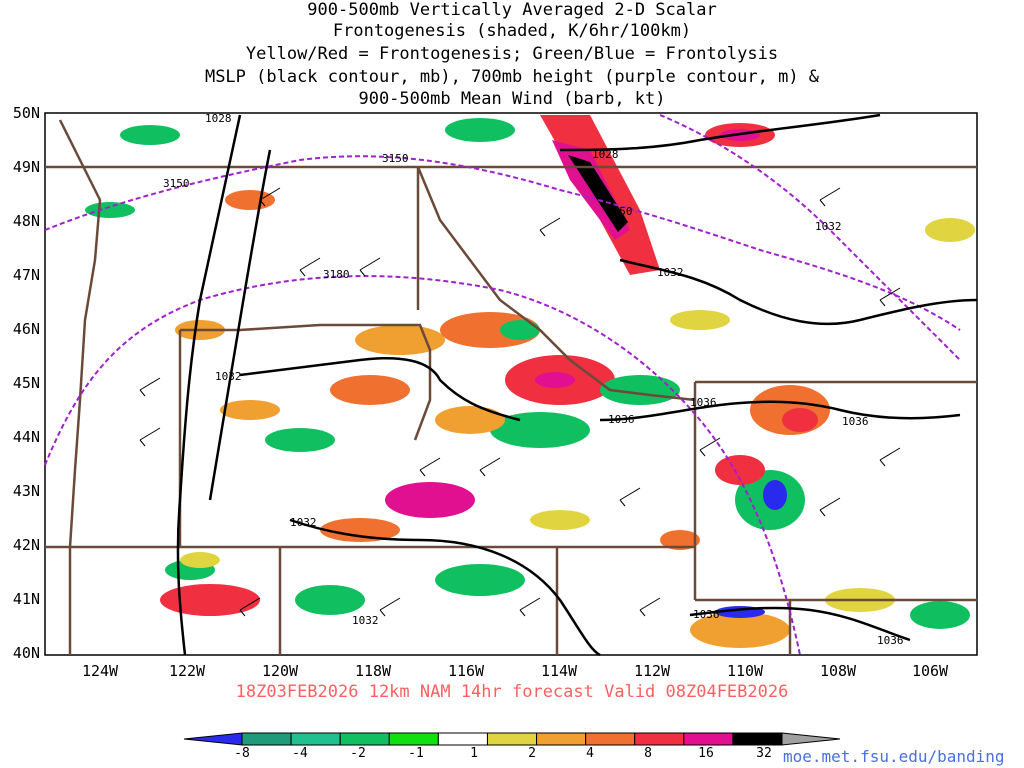 This screenshot has height=768, width=1024. What do you see at coordinates (512, 31) in the screenshot?
I see `title-line-2: Frontogenesis (shaded, K/6hr/100km)` at bounding box center [512, 31].